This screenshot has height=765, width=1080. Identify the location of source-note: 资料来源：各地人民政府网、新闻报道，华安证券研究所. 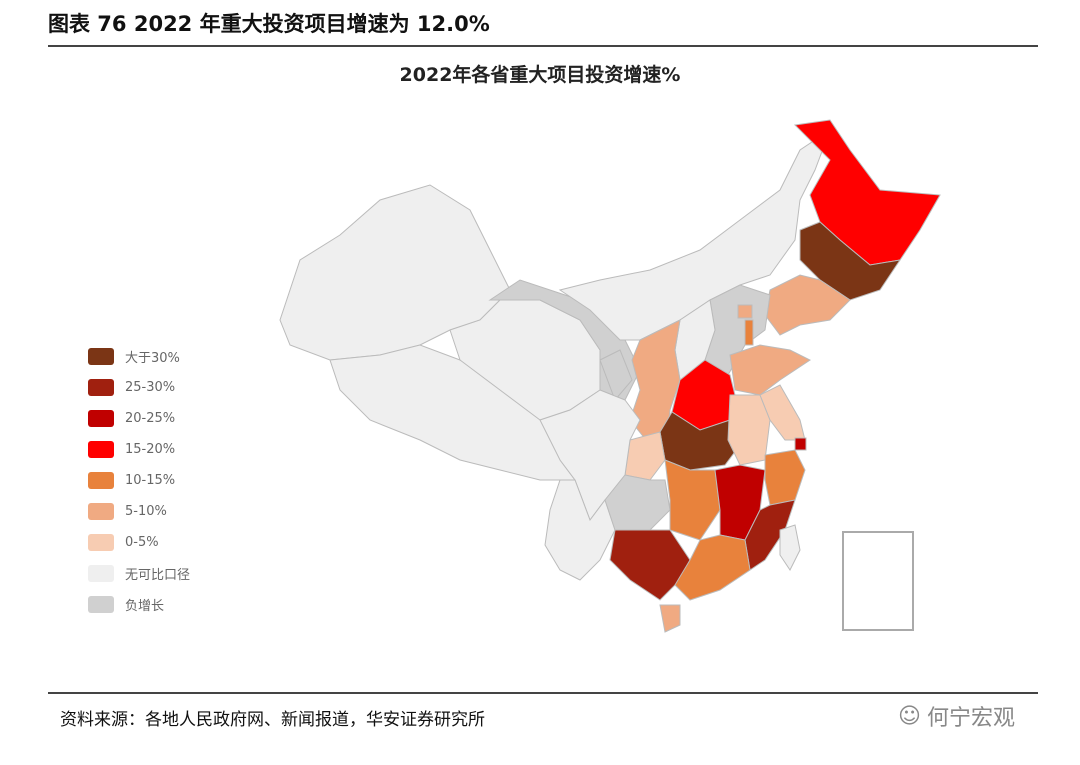
(272, 720).